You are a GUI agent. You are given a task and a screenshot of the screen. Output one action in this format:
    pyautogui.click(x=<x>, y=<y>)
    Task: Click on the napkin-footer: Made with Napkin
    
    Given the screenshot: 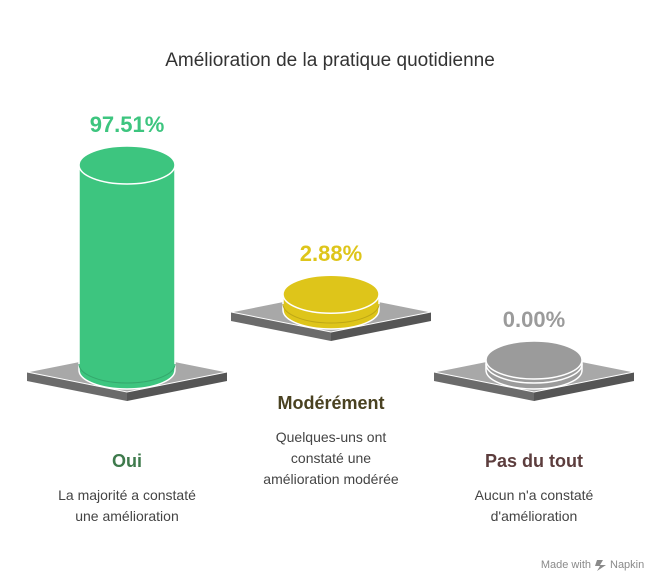 What is the action you would take?
    pyautogui.click(x=592, y=565)
    